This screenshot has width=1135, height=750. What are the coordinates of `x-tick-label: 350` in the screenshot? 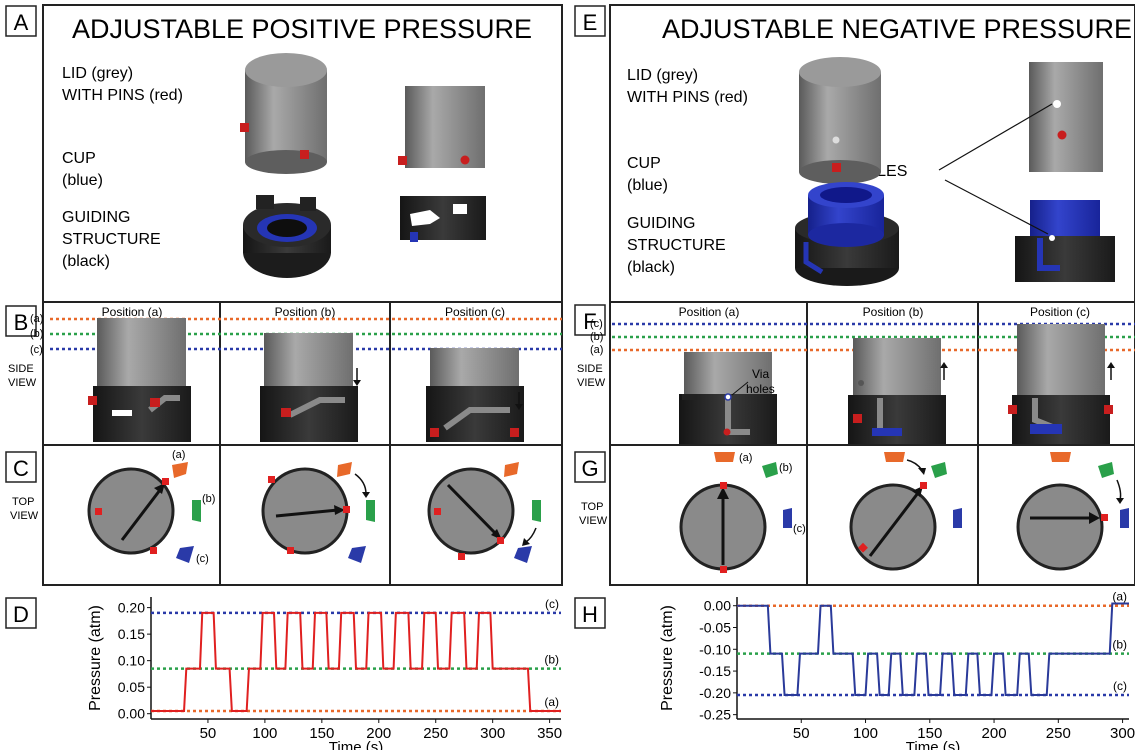 It's located at (549, 733).